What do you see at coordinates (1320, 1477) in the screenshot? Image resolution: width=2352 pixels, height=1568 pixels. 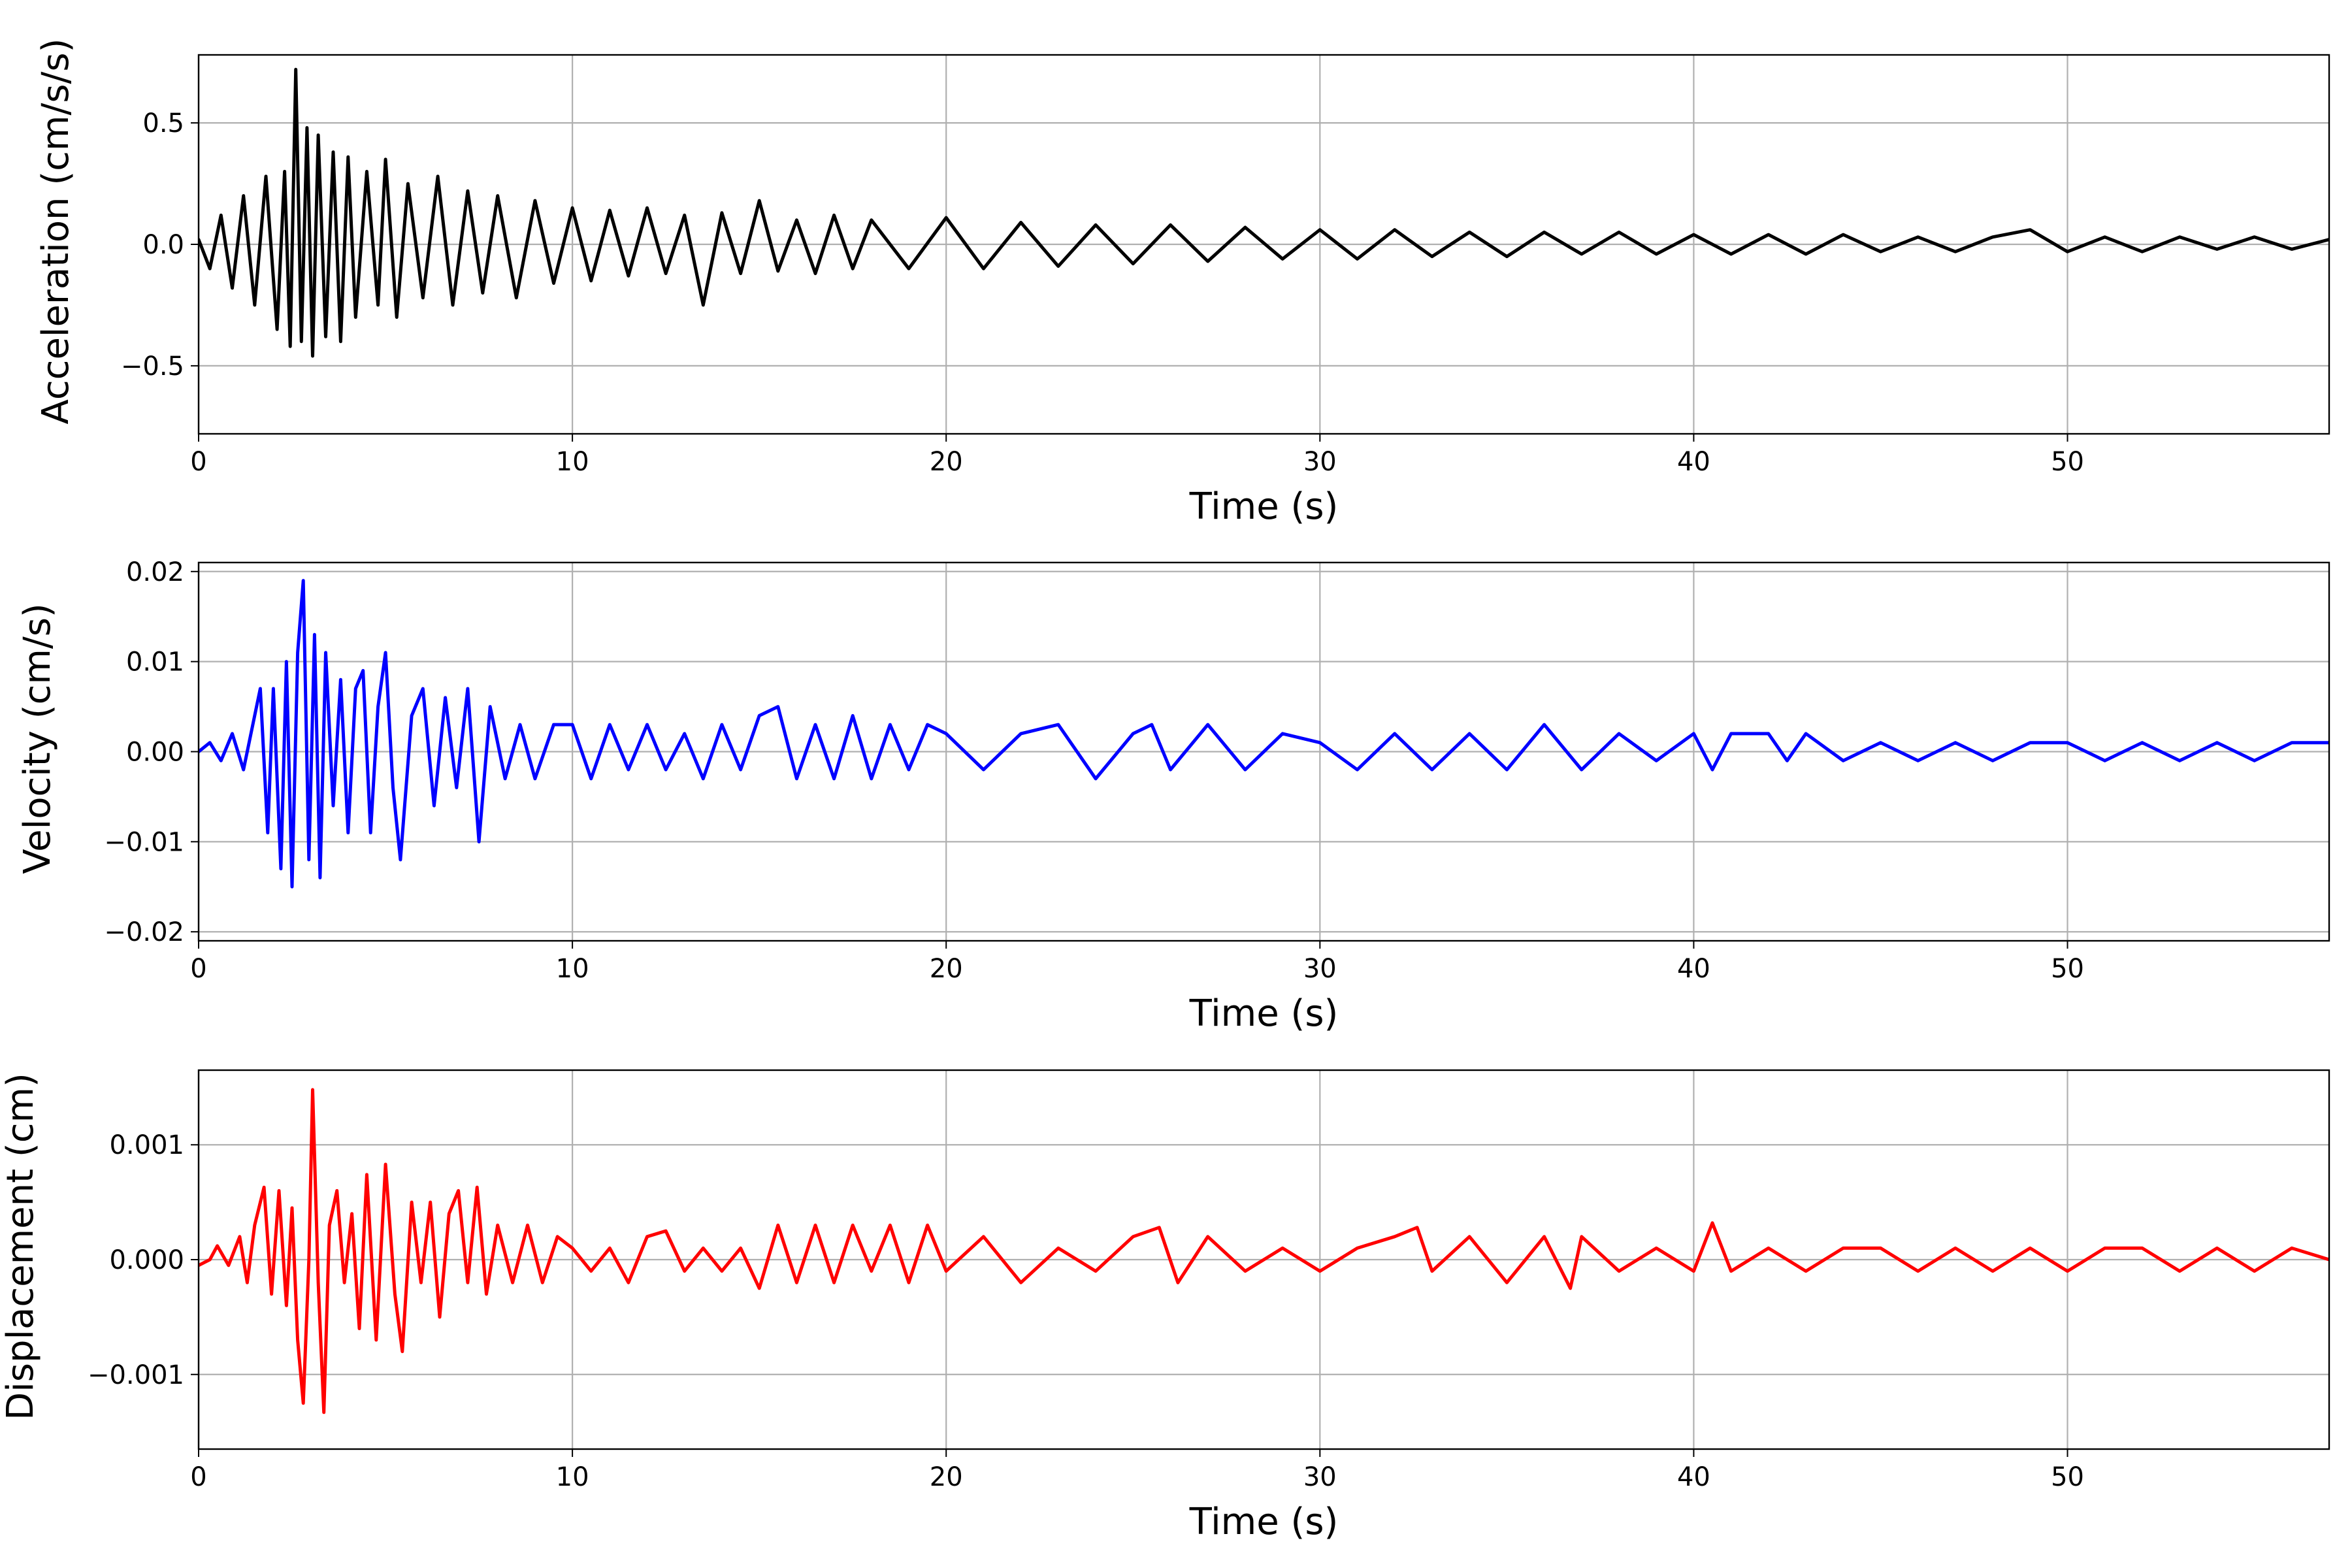 I see `displacement-x-tick-label: 30` at bounding box center [1320, 1477].